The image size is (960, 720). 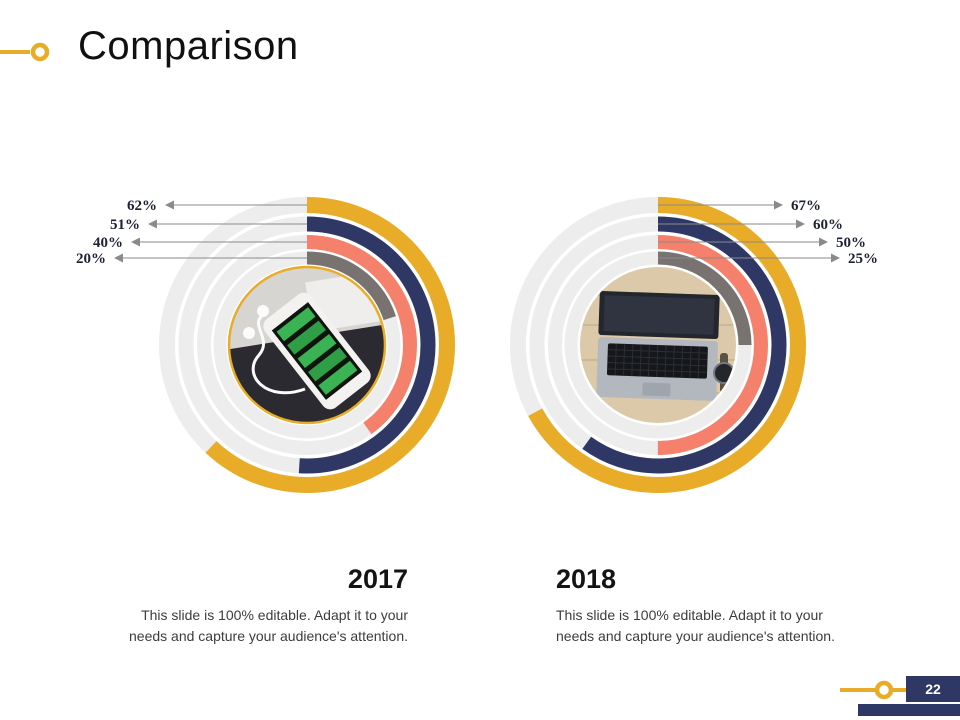 I want to click on footer-marker-icon, so click(x=873, y=690).